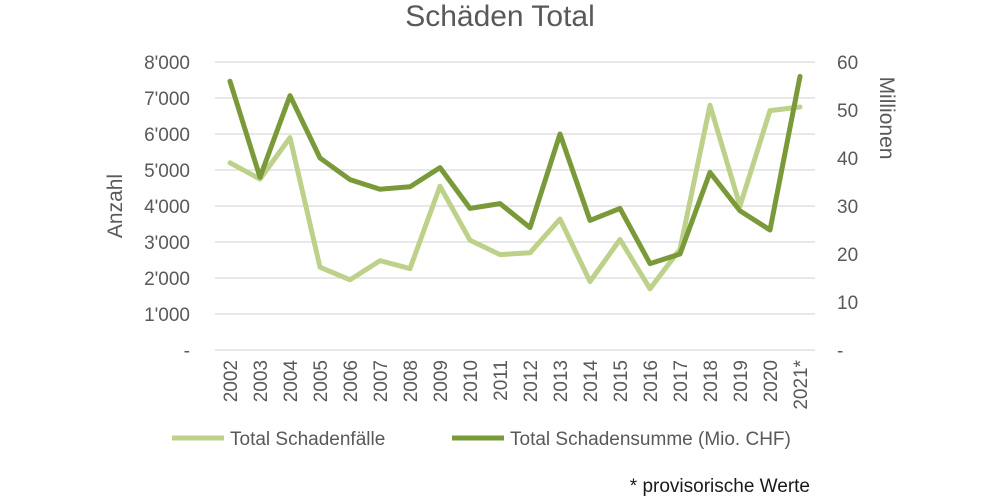  What do you see at coordinates (231, 381) in the screenshot?
I see `x-tick-label: 2002` at bounding box center [231, 381].